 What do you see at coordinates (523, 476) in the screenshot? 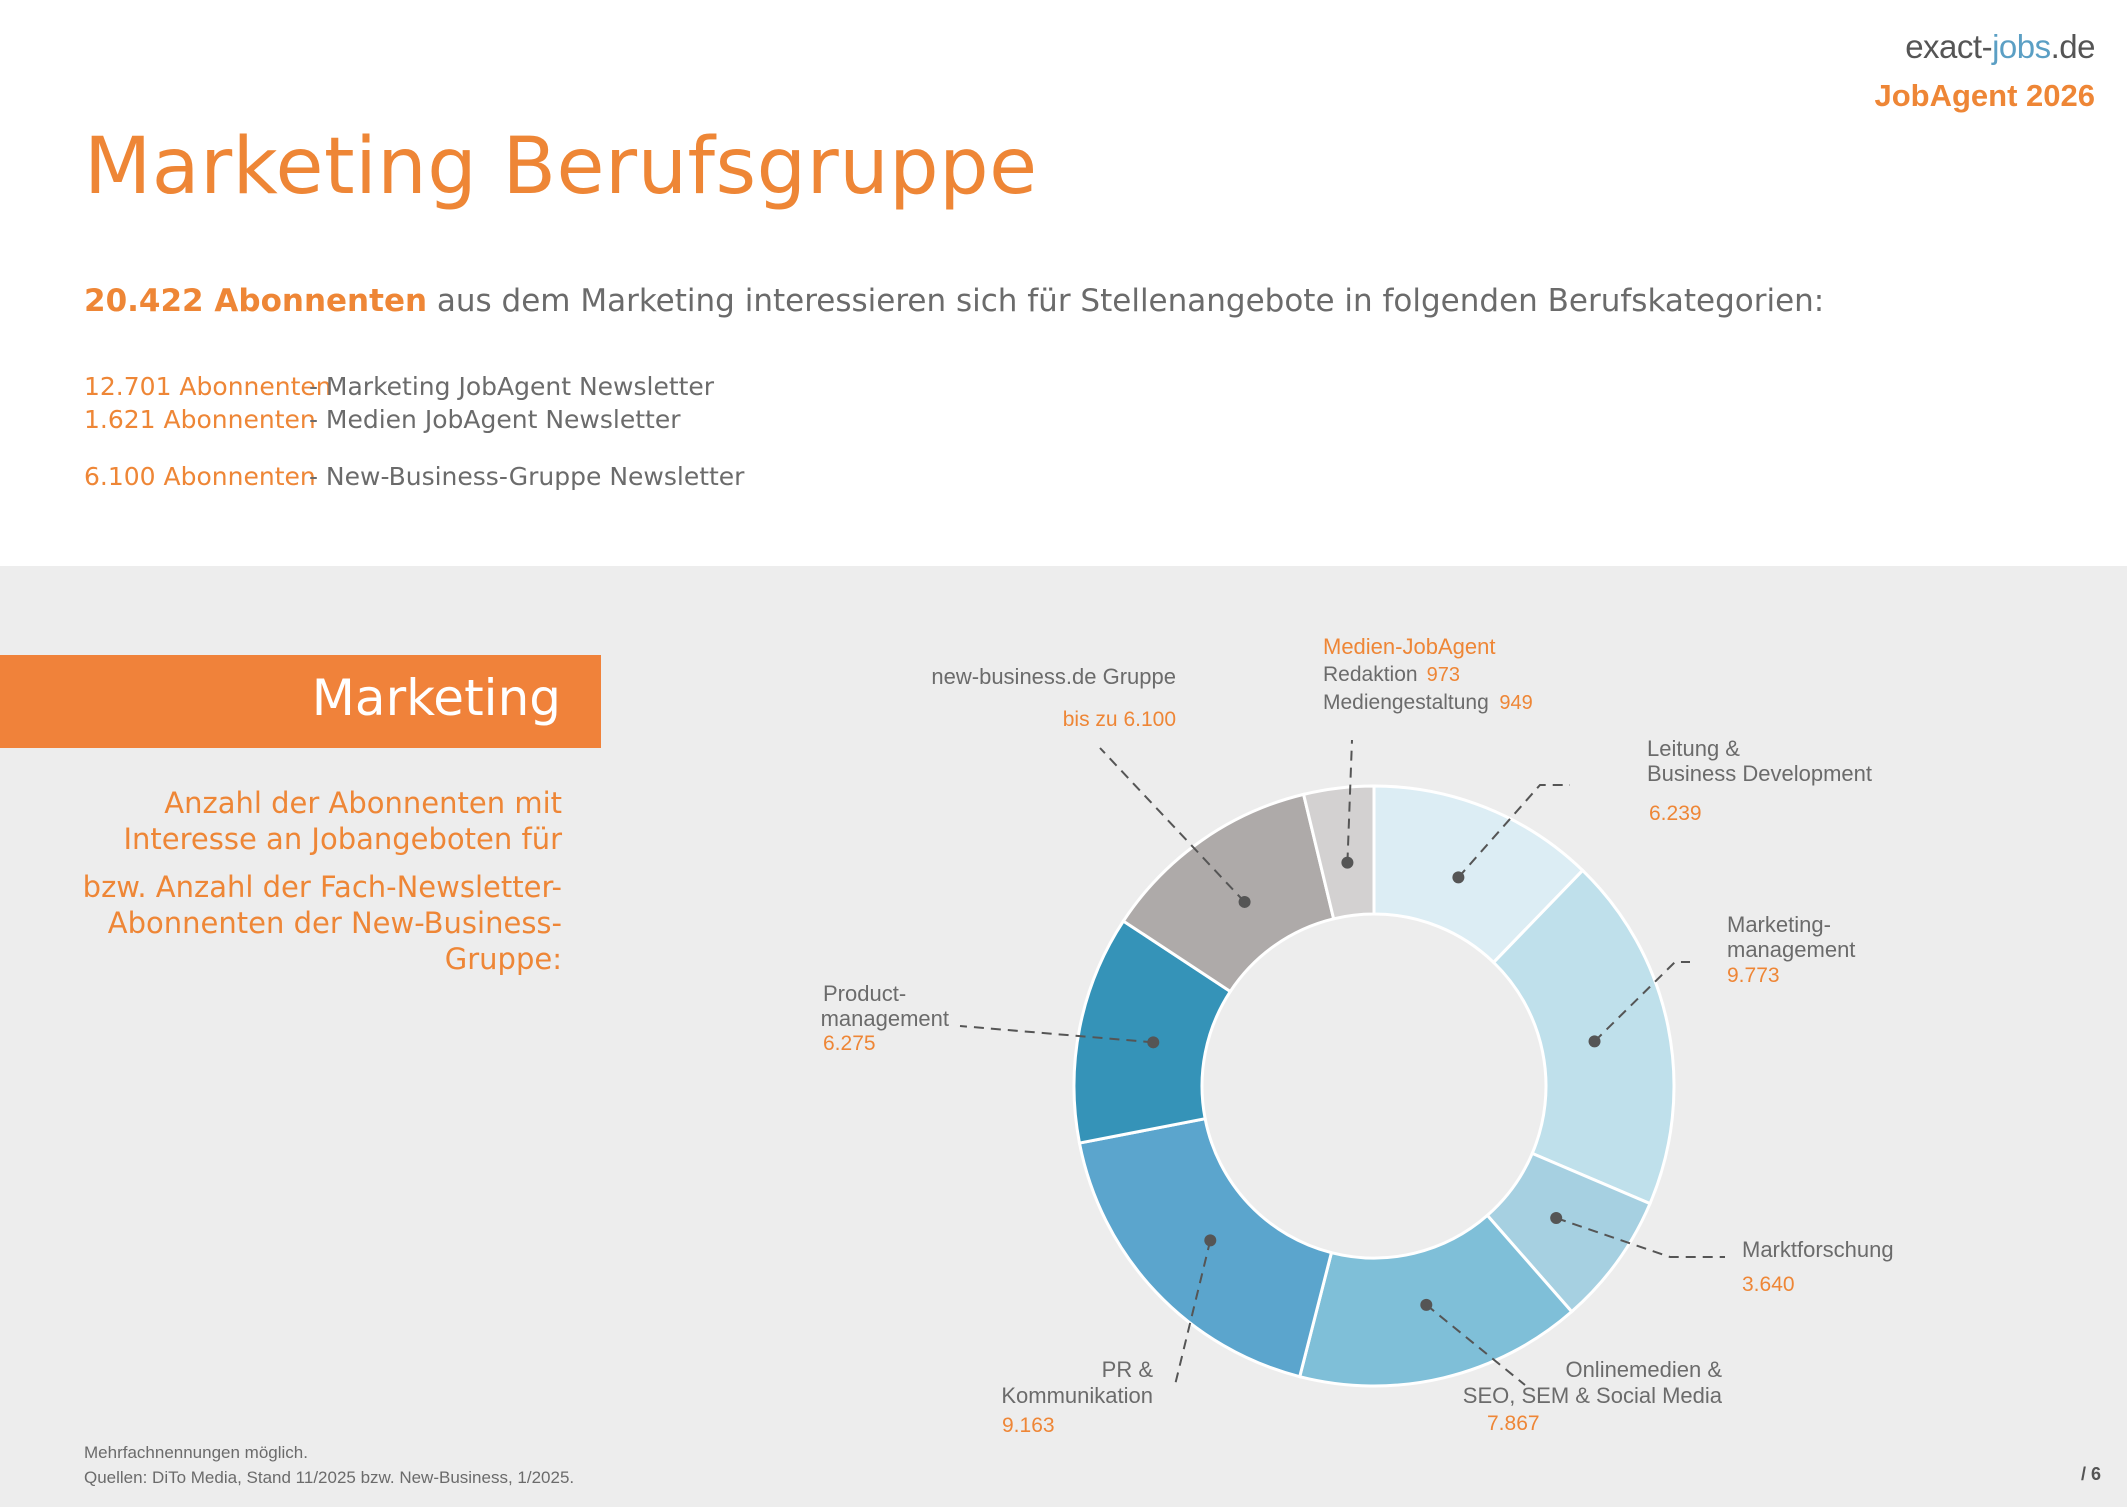
I see `newsletter-label: - New-Business-Gruppe Newsletter` at bounding box center [523, 476].